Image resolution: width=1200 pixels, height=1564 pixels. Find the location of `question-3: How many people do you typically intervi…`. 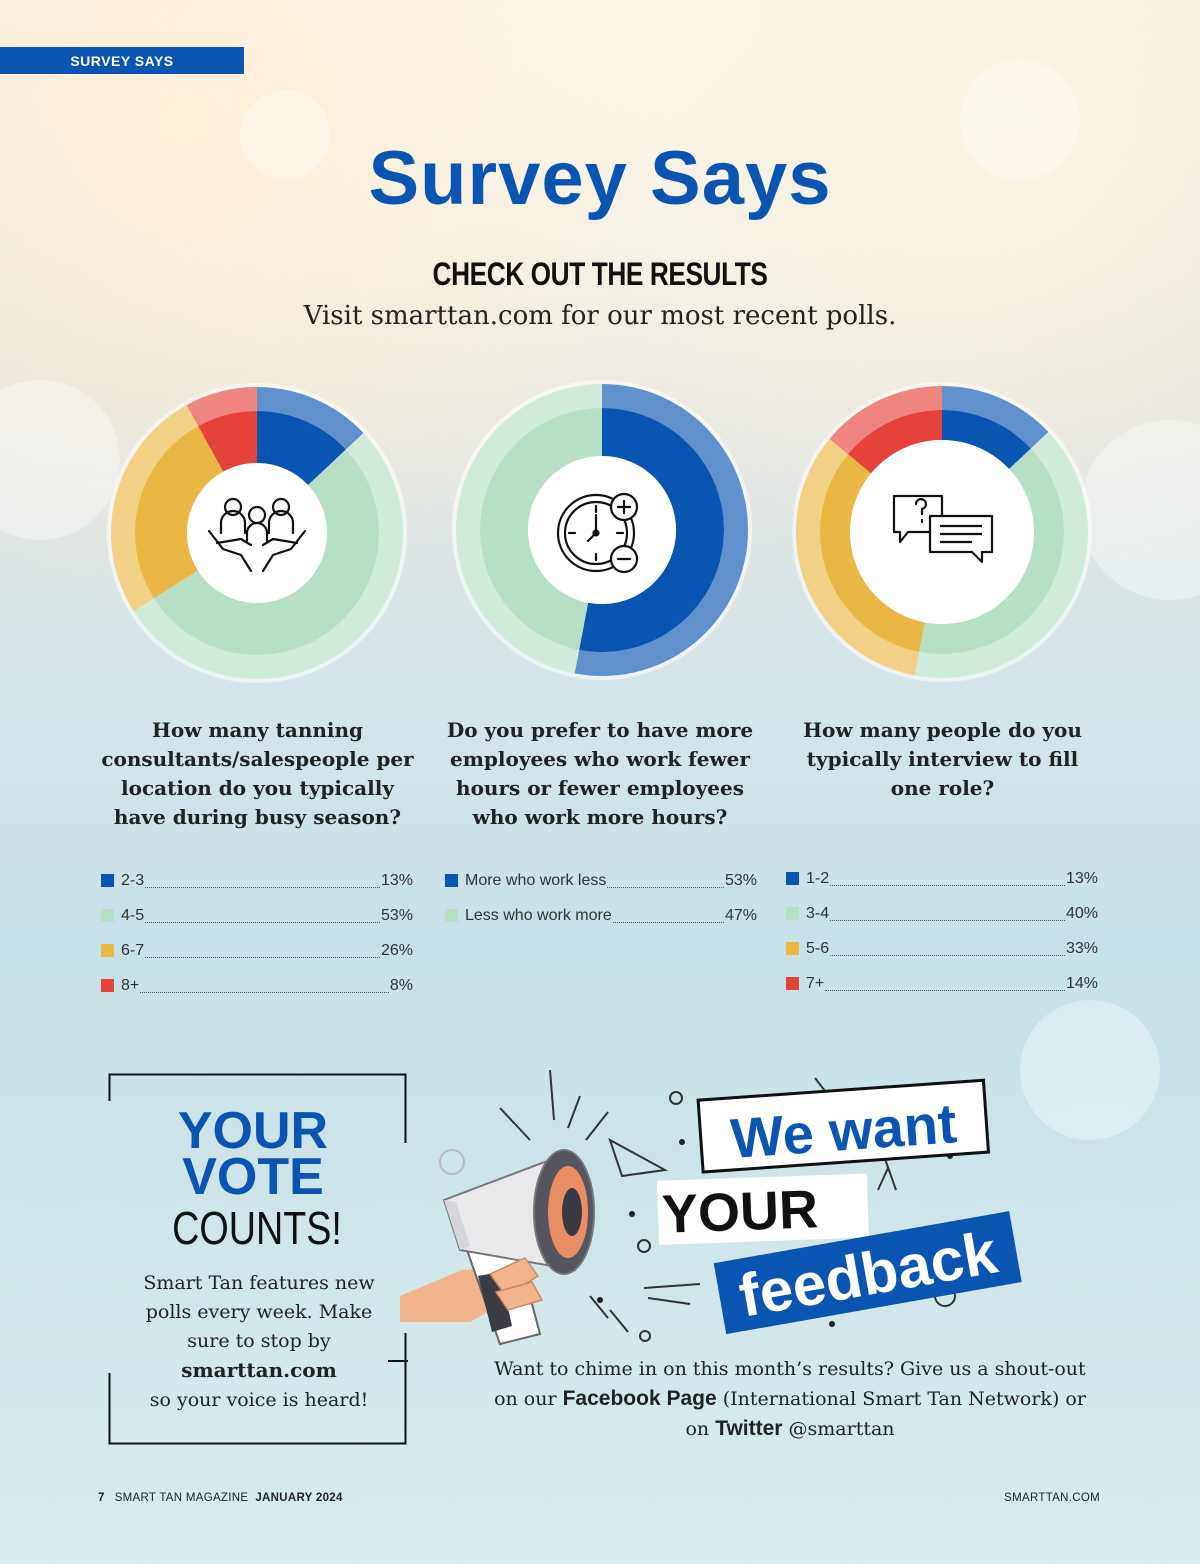

question-3: How many people do you typically intervi… is located at coordinates (942, 759).